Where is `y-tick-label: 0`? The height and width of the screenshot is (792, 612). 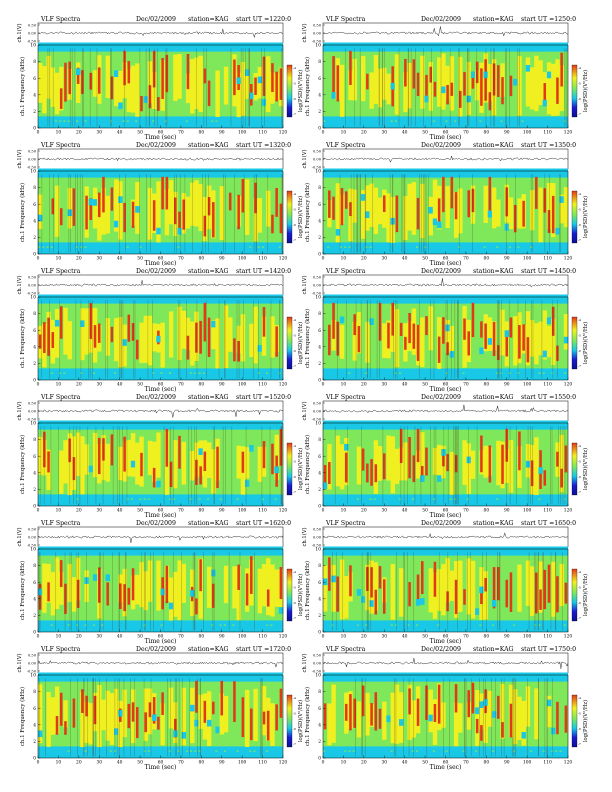 y-tick-label: 0 is located at coordinates (34, 759).